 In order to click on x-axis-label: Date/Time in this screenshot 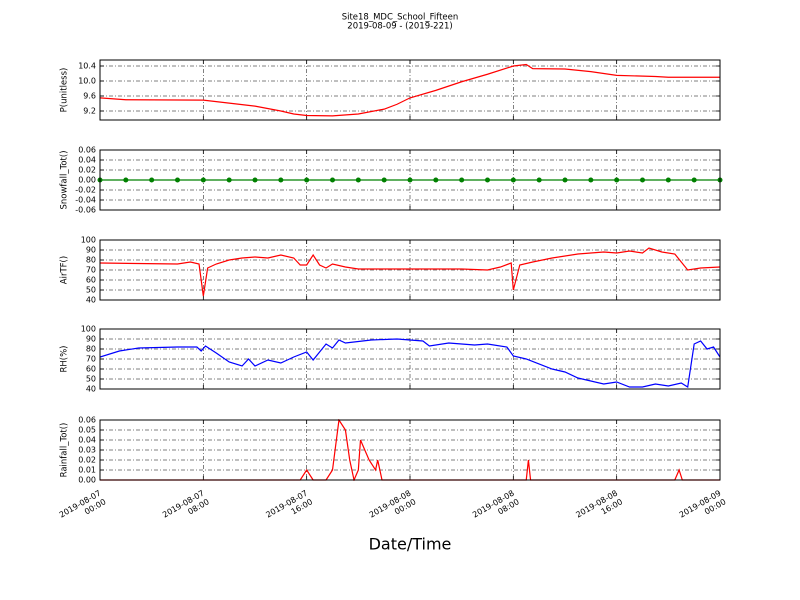, I will do `click(410, 544)`.